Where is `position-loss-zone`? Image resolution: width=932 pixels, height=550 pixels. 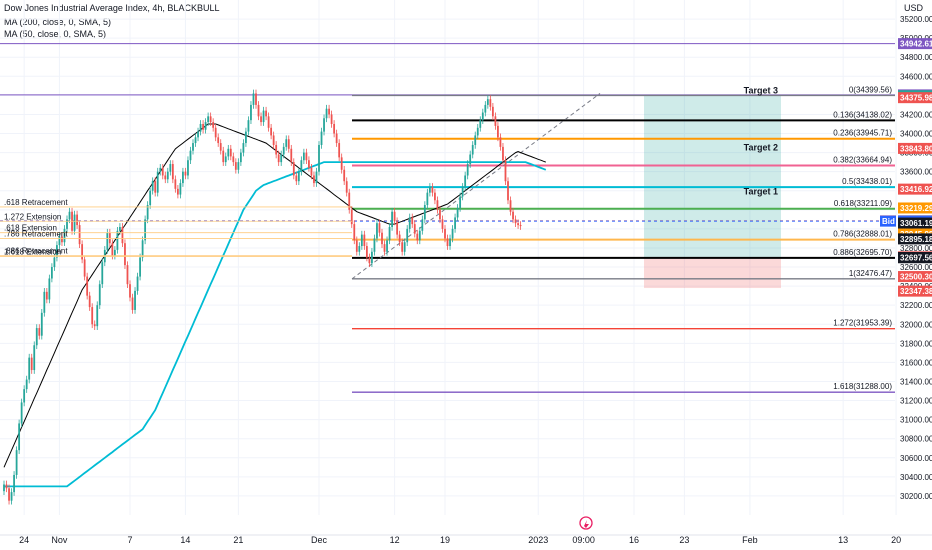 position-loss-zone is located at coordinates (712, 273).